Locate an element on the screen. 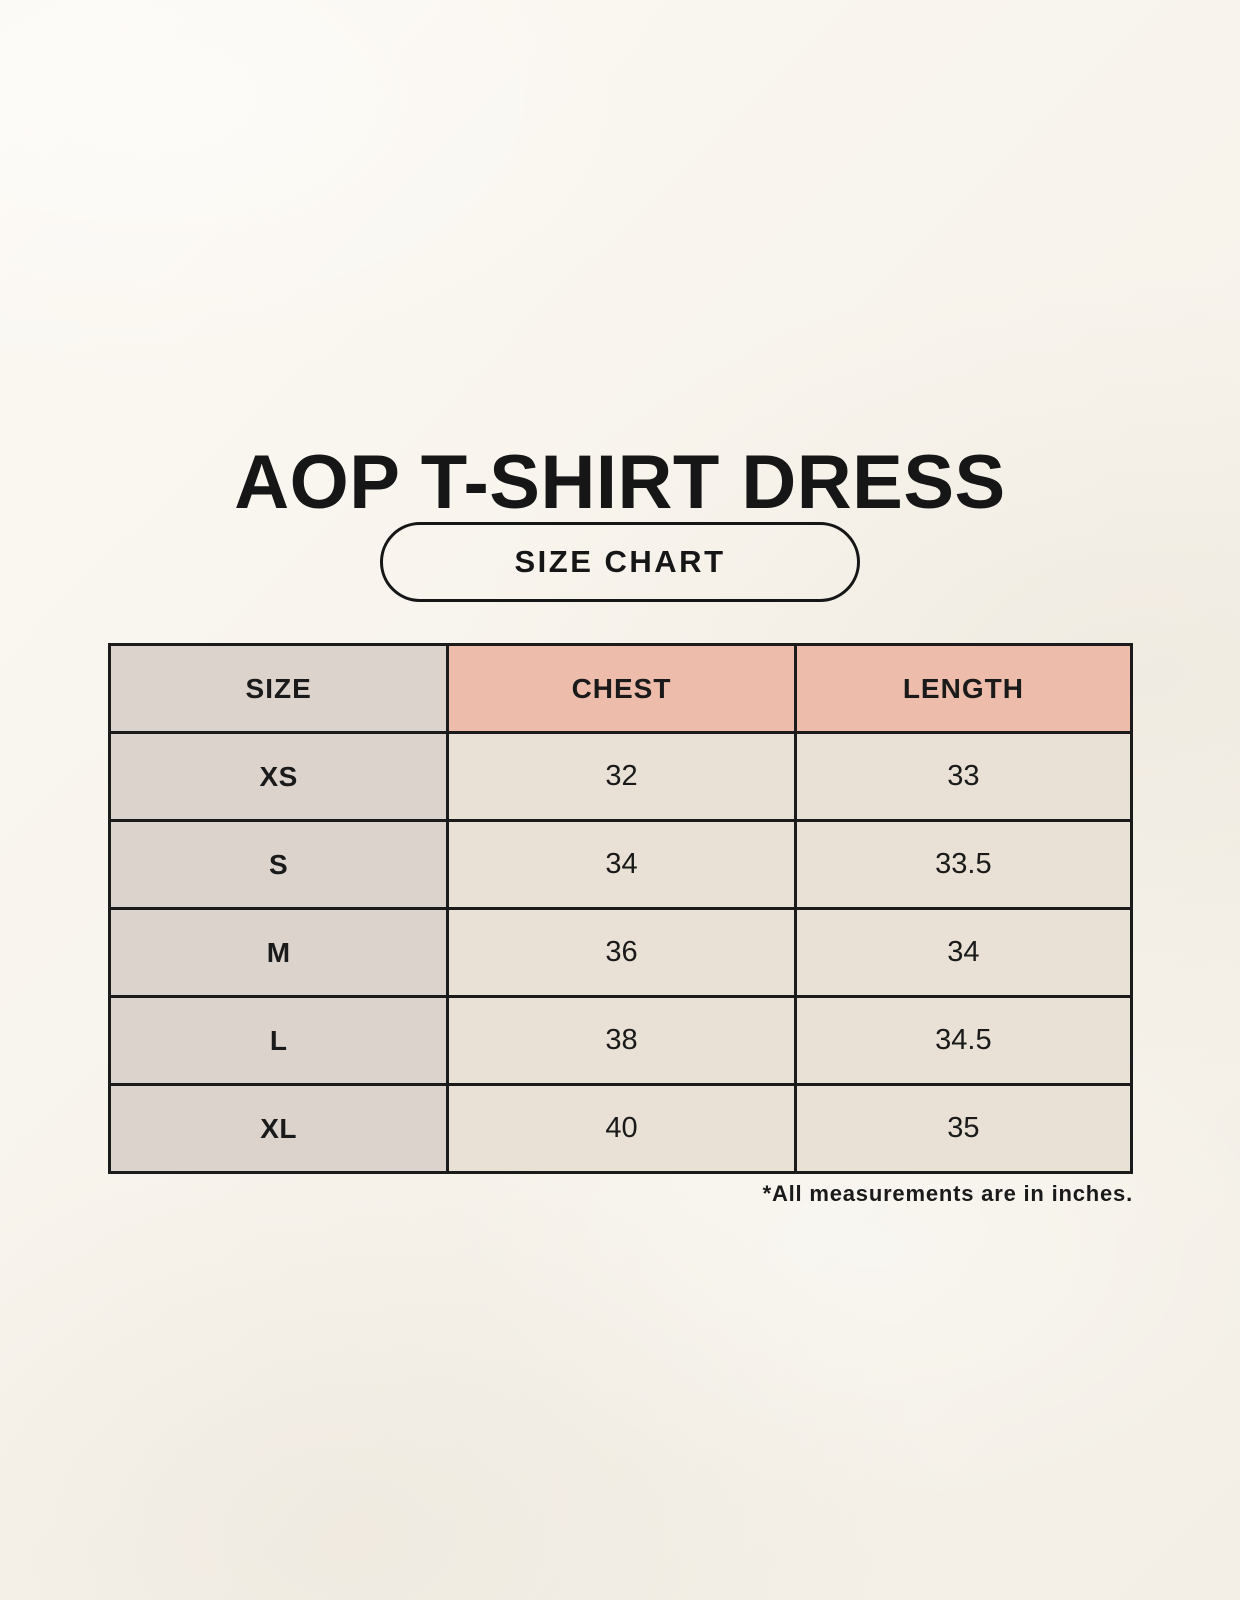 The width and height of the screenshot is (1240, 1600). cell-xl-chest: 40 is located at coordinates (621, 1128).